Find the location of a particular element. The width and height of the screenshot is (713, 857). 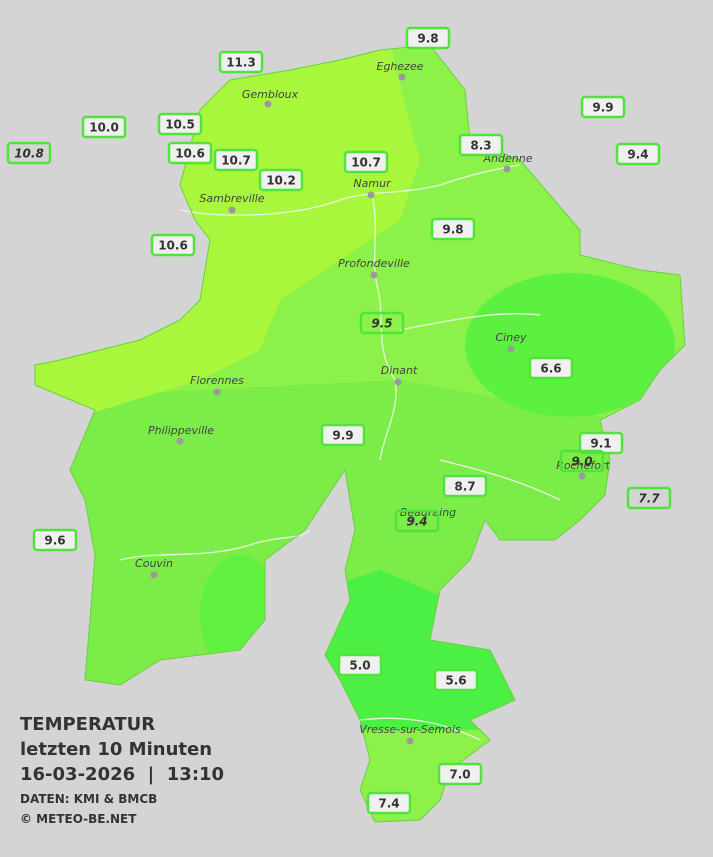

station: 8.7 is located at coordinates (465, 486).